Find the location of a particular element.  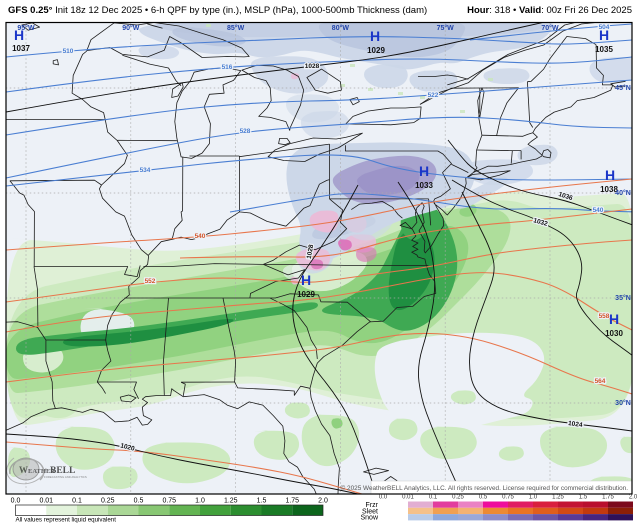

svg-text: 75°W is located at coordinates (446, 28).